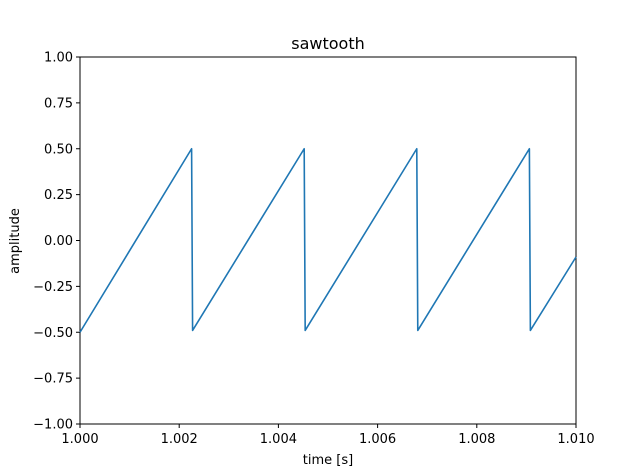  Describe the element at coordinates (79, 439) in the screenshot. I see `x-tick-label: 1.000` at that location.